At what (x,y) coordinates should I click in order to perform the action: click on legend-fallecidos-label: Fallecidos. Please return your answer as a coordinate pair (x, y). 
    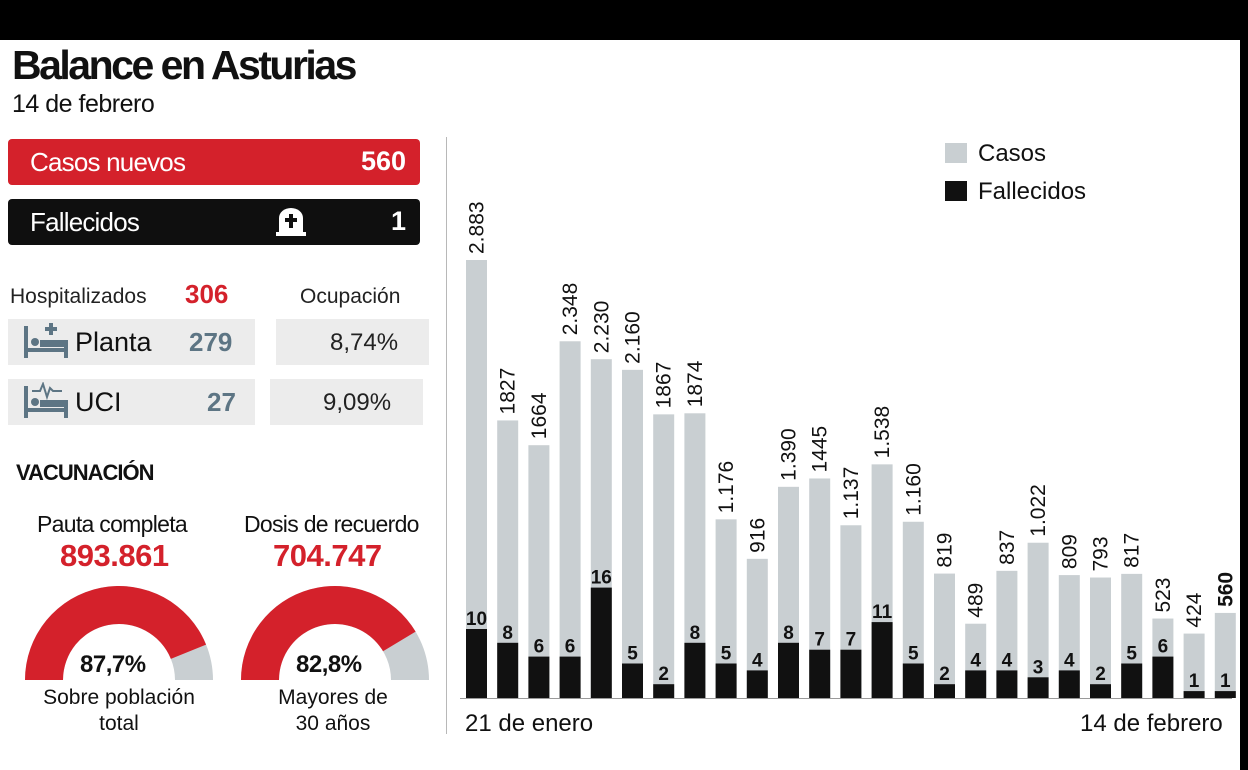
    Looking at the image, I should click on (1032, 191).